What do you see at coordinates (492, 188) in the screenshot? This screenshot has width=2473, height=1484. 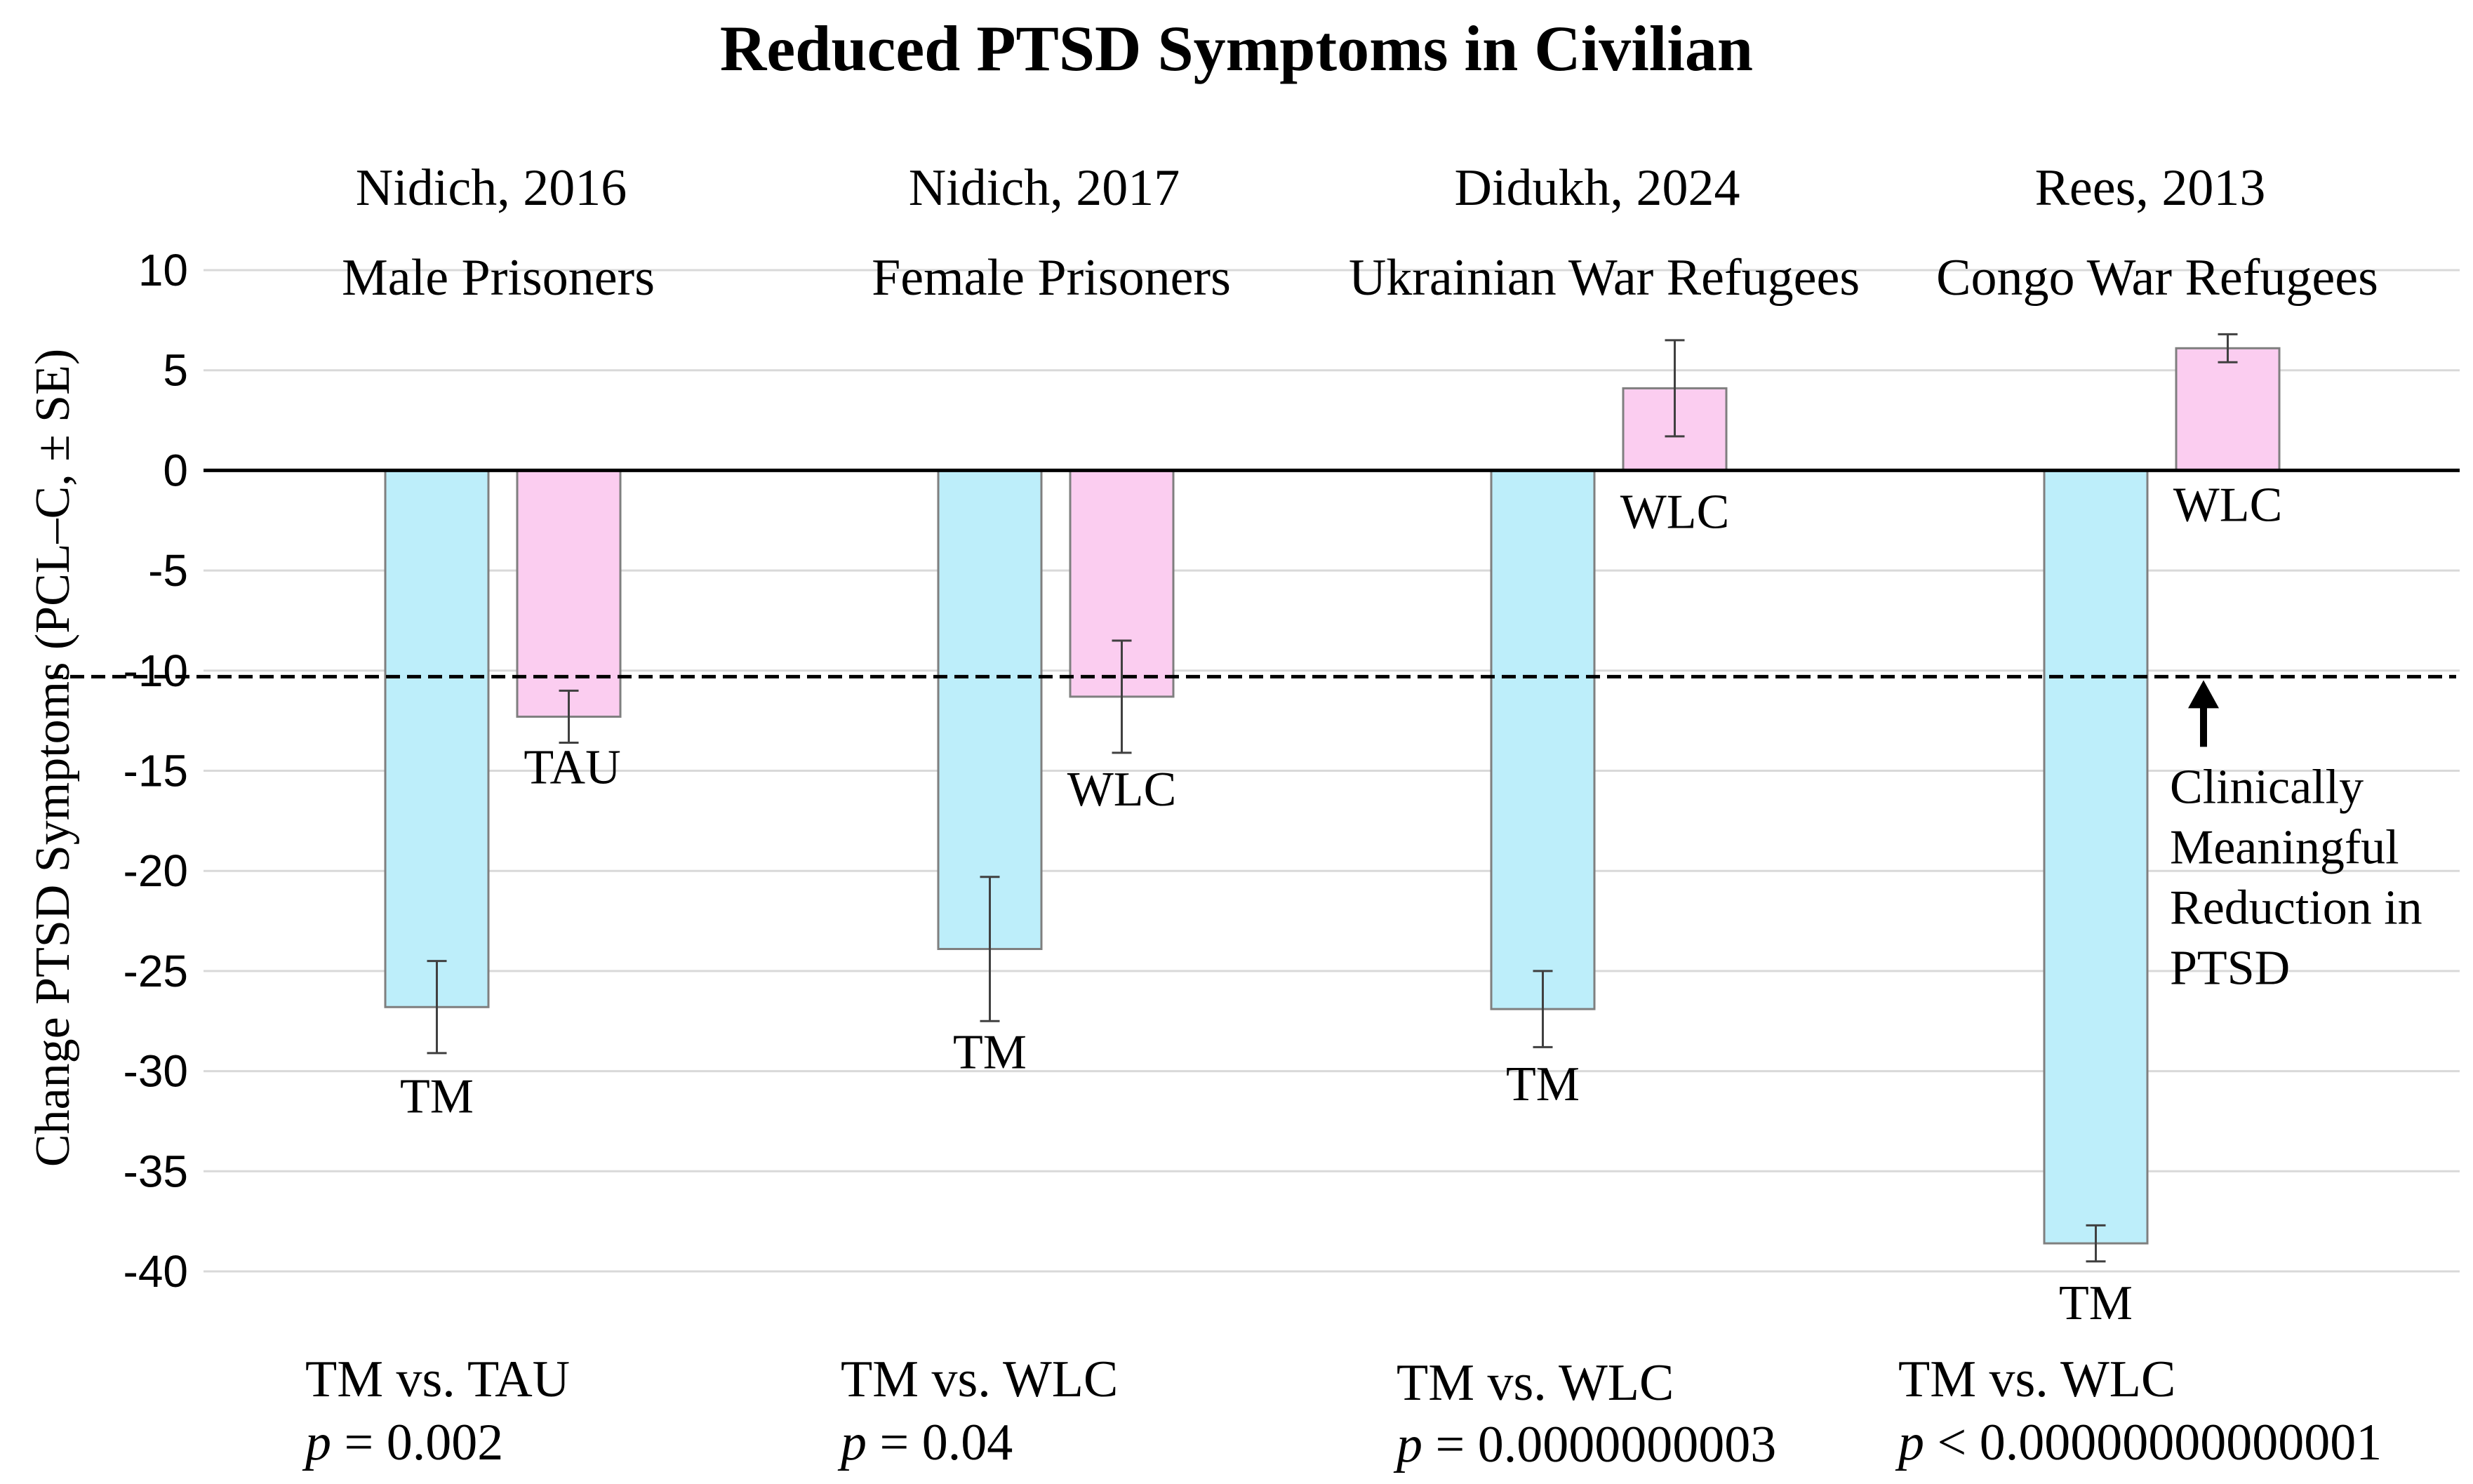 I see `study-citation: Nidich, 2016` at bounding box center [492, 188].